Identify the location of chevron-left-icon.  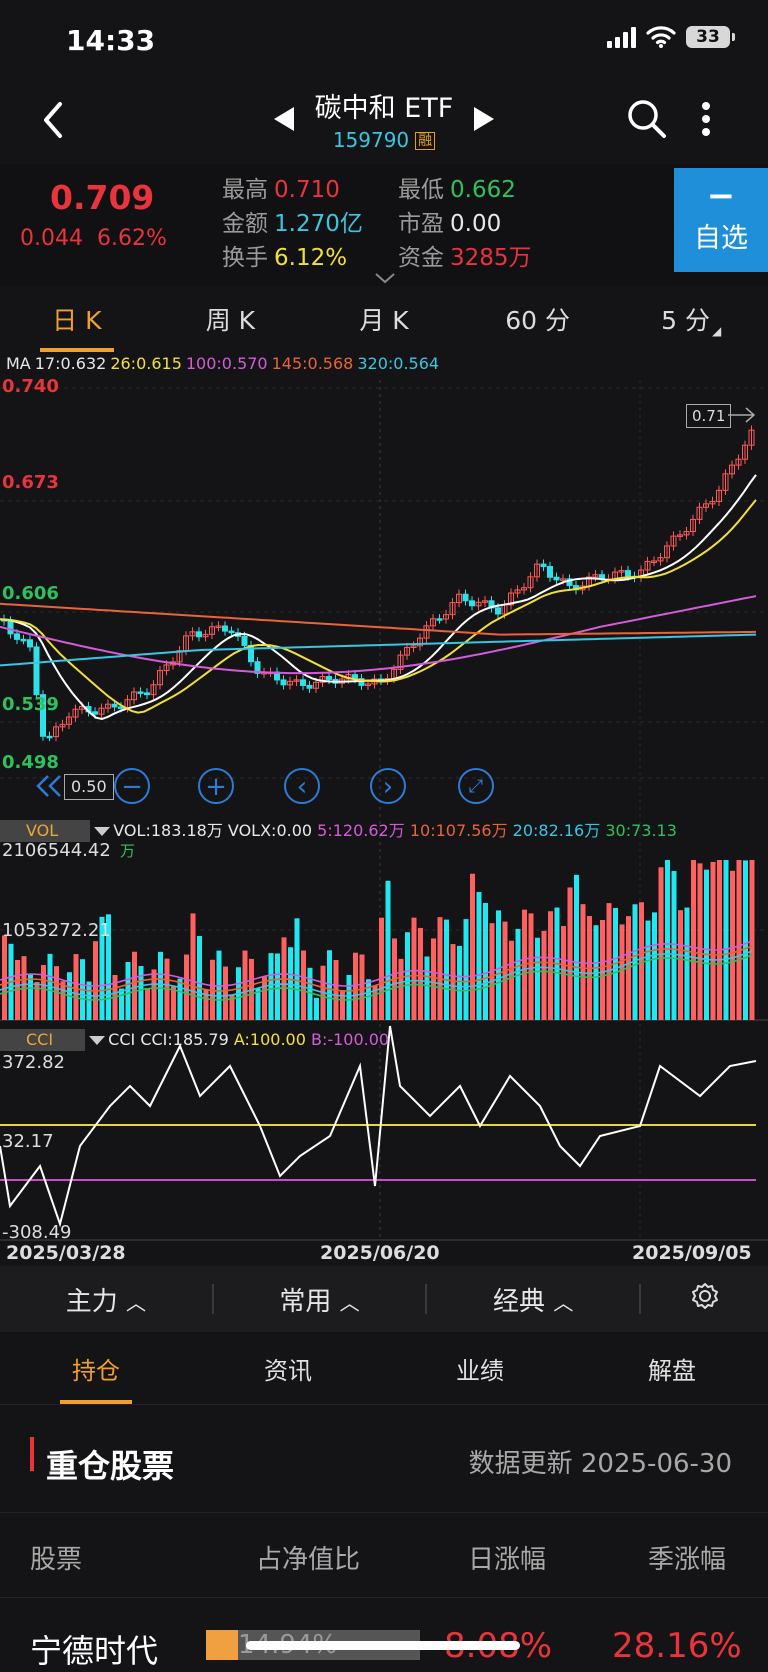
(53, 120).